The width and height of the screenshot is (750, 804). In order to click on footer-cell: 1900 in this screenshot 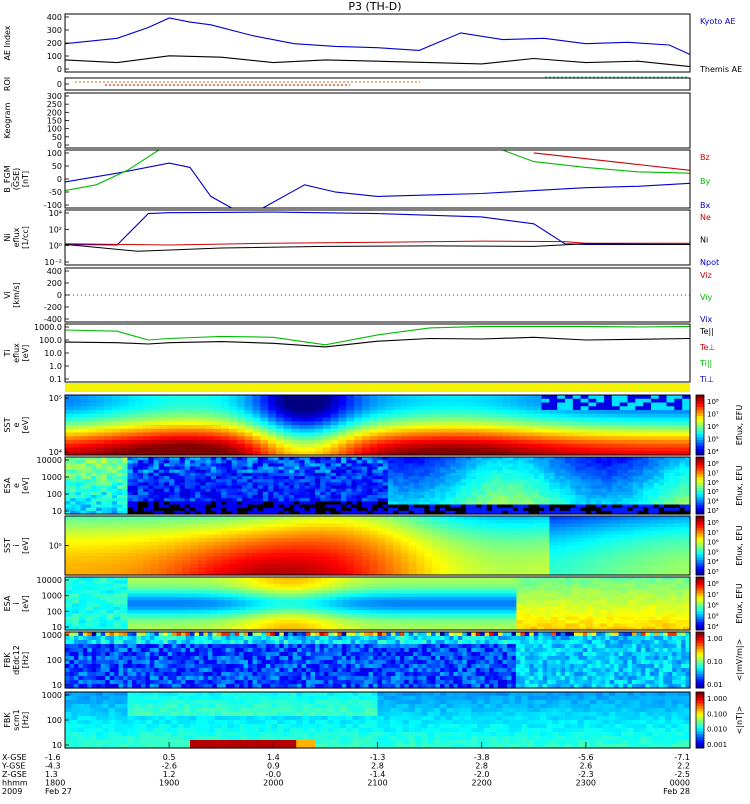, I will do `click(169, 783)`.